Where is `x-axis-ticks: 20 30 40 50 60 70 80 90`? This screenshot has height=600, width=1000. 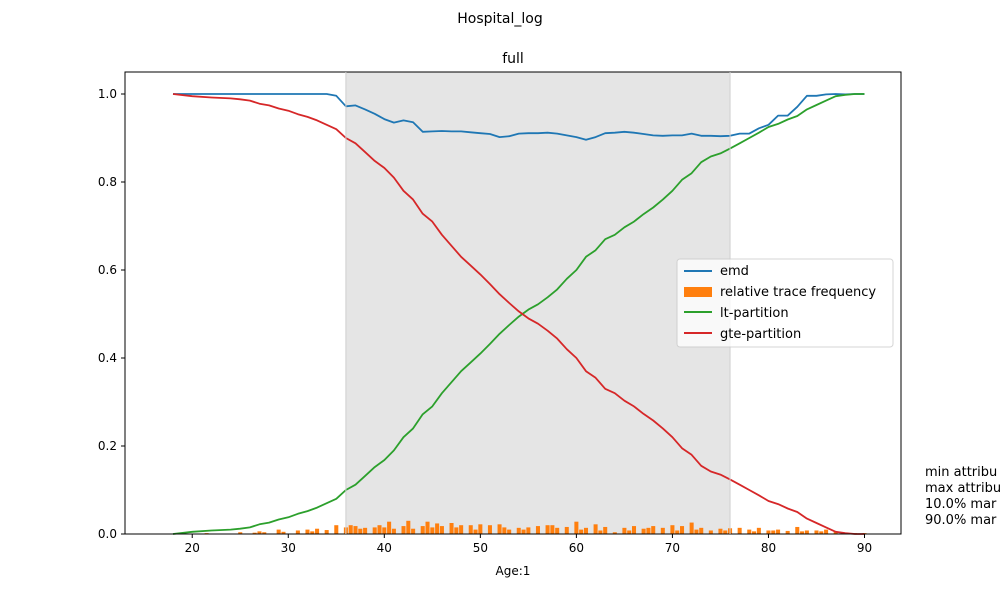
x-axis-ticks: 20 30 40 50 60 70 80 90 is located at coordinates (528, 544).